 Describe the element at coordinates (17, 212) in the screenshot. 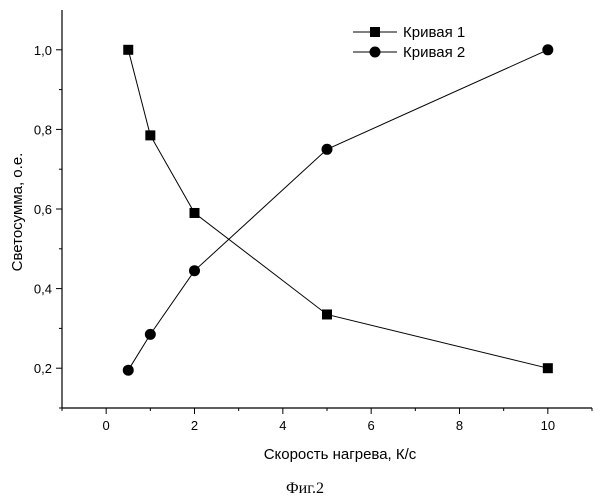

I see `y-axis-label: Светосумма, о.е.` at that location.